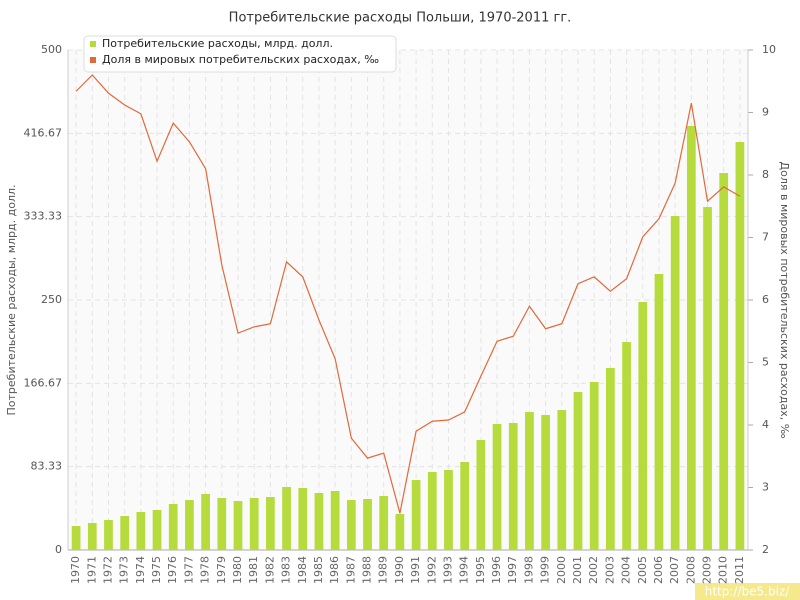 Image resolution: width=800 pixels, height=600 pixels. Describe the element at coordinates (447, 570) in the screenshot. I see `x-tick-label: 1993` at that location.